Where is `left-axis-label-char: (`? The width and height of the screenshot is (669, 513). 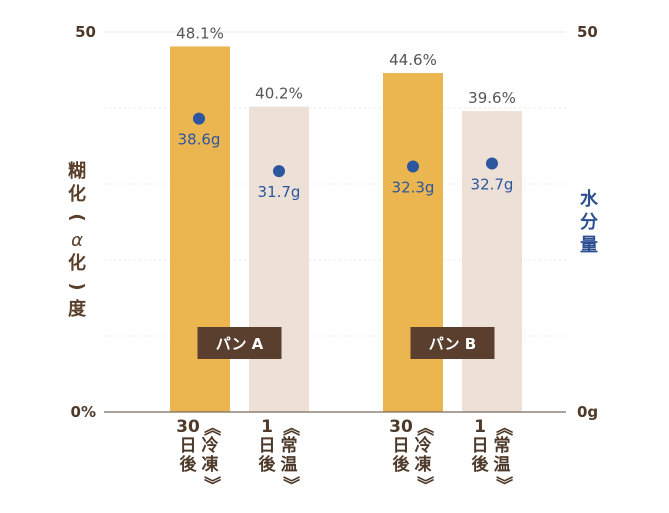 left-axis-label-char: ( is located at coordinates (77, 217).